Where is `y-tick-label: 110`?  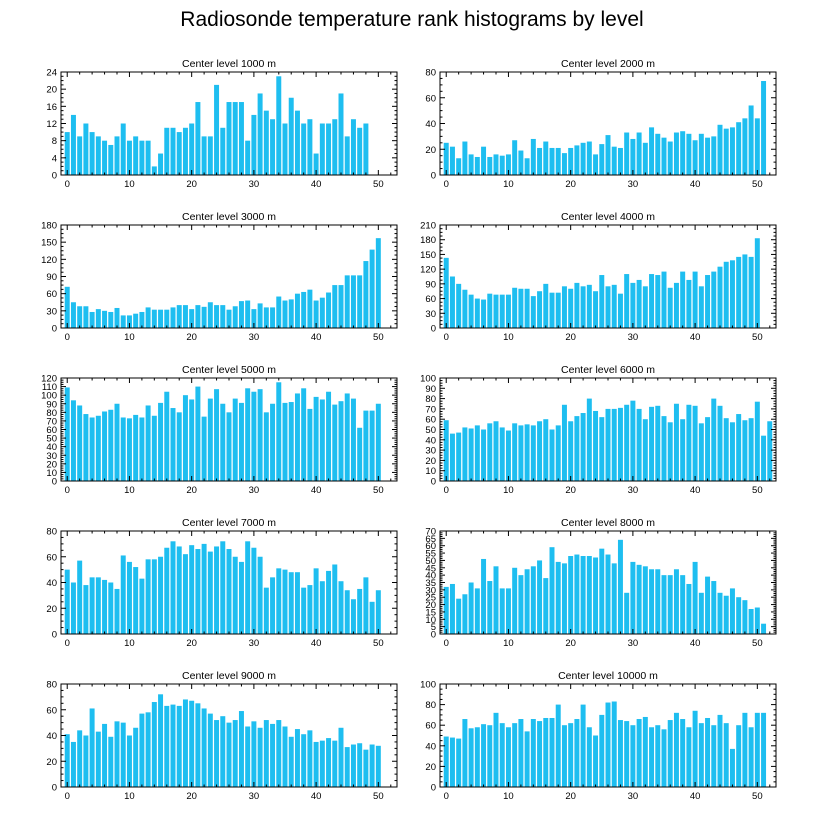 y-tick-label: 110 is located at coordinates (49, 387).